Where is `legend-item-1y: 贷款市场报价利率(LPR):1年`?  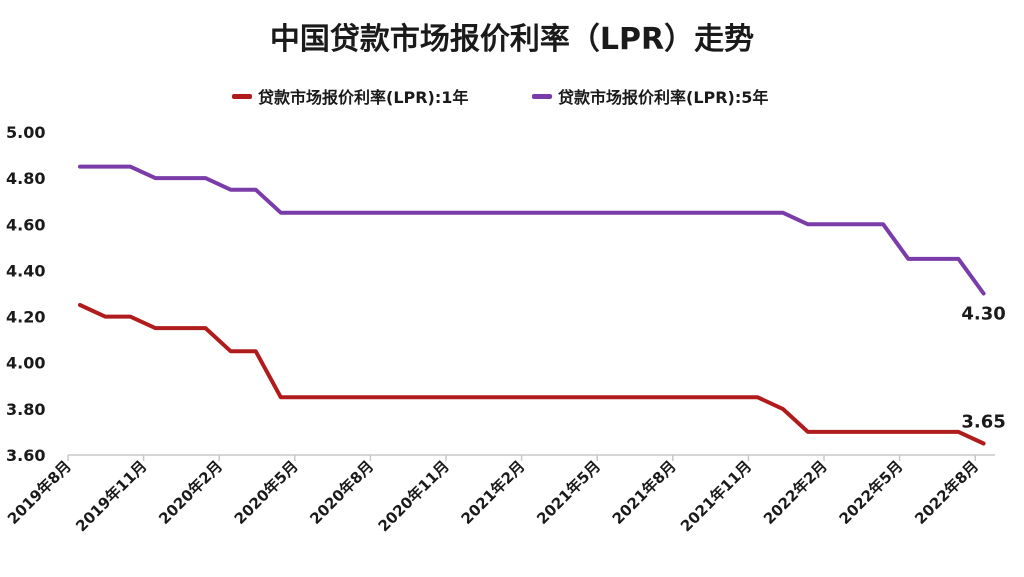
legend-item-1y: 贷款市场报价利率(LPR):1年 is located at coordinates (350, 96).